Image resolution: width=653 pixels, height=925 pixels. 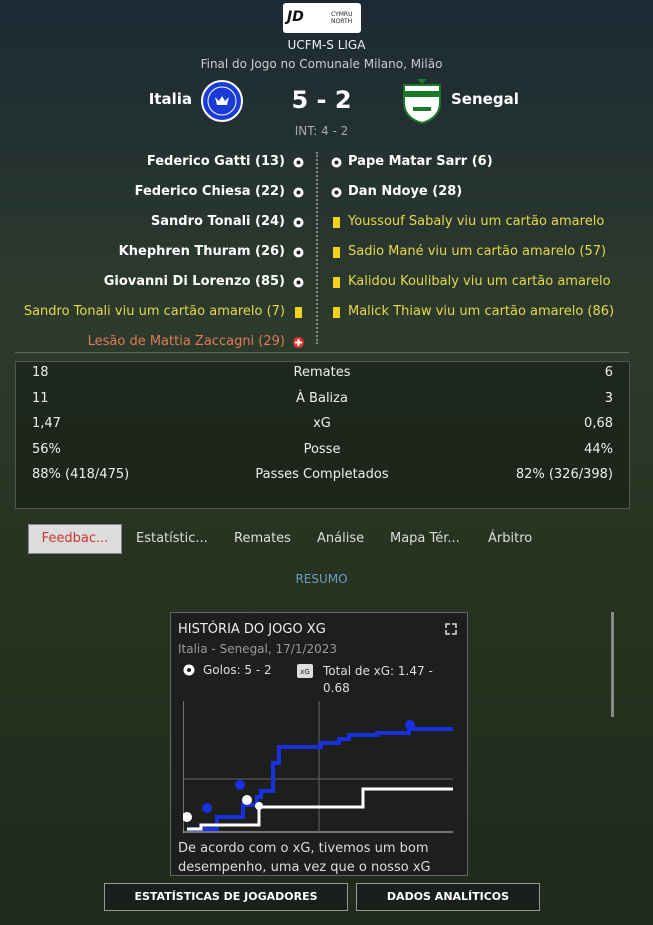 I want to click on away-stat: 3, so click(x=608, y=398).